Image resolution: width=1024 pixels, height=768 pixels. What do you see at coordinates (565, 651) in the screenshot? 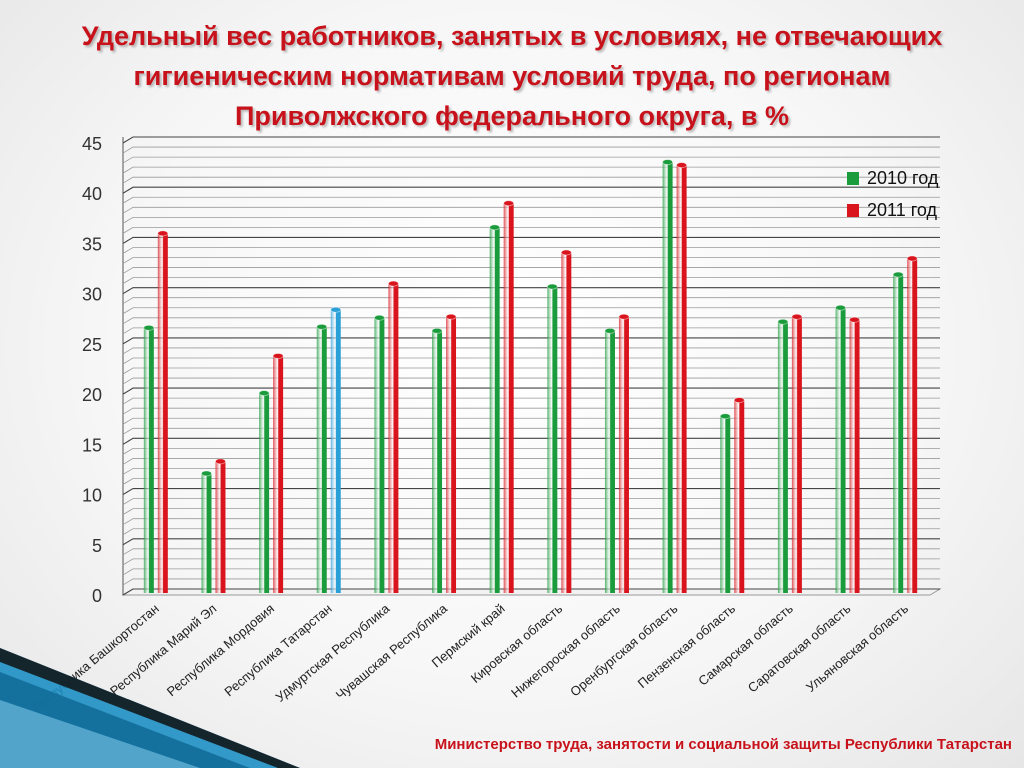
I see `x-category-label: Нижегороская область` at bounding box center [565, 651].